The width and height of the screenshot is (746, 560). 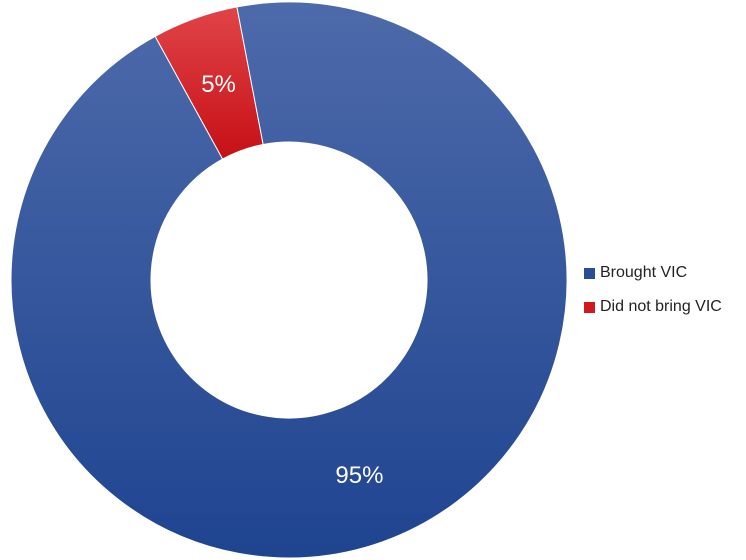 What do you see at coordinates (359, 475) in the screenshot?
I see `data-label-brought-vic: 95%` at bounding box center [359, 475].